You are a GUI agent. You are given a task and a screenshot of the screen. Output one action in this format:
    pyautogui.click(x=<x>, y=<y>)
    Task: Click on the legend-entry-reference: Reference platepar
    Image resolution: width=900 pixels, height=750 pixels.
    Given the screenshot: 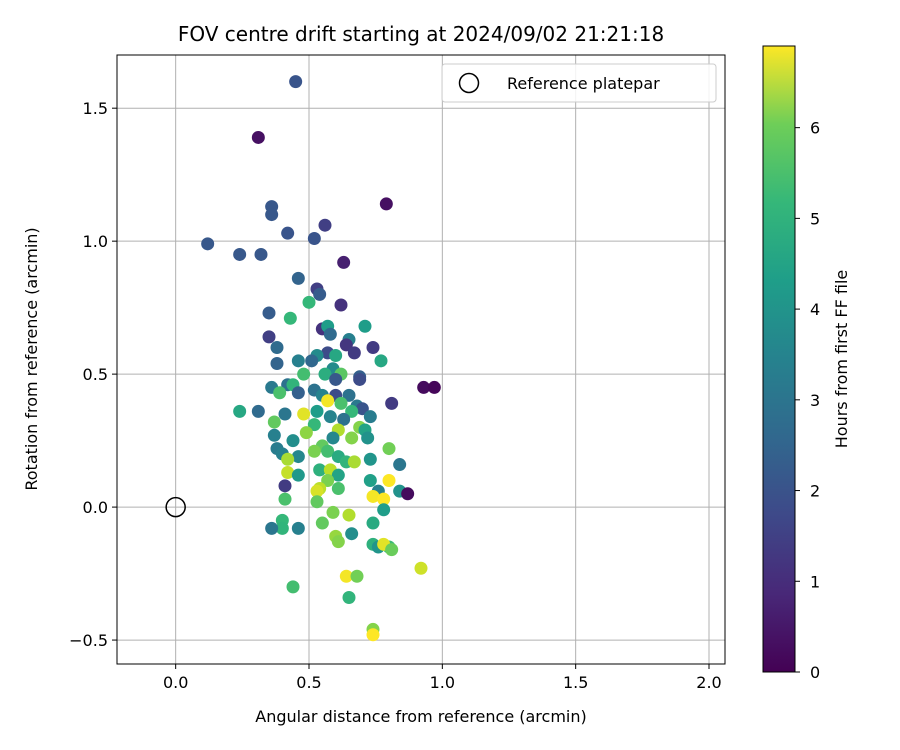 What is the action you would take?
    pyautogui.click(x=583, y=83)
    